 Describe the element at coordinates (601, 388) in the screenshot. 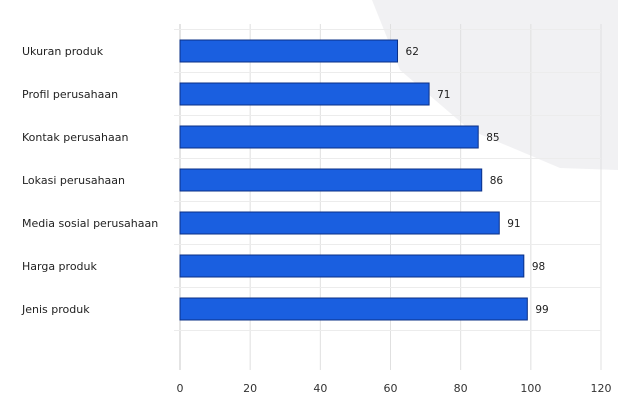

I see `x-tick-label: 120` at that location.